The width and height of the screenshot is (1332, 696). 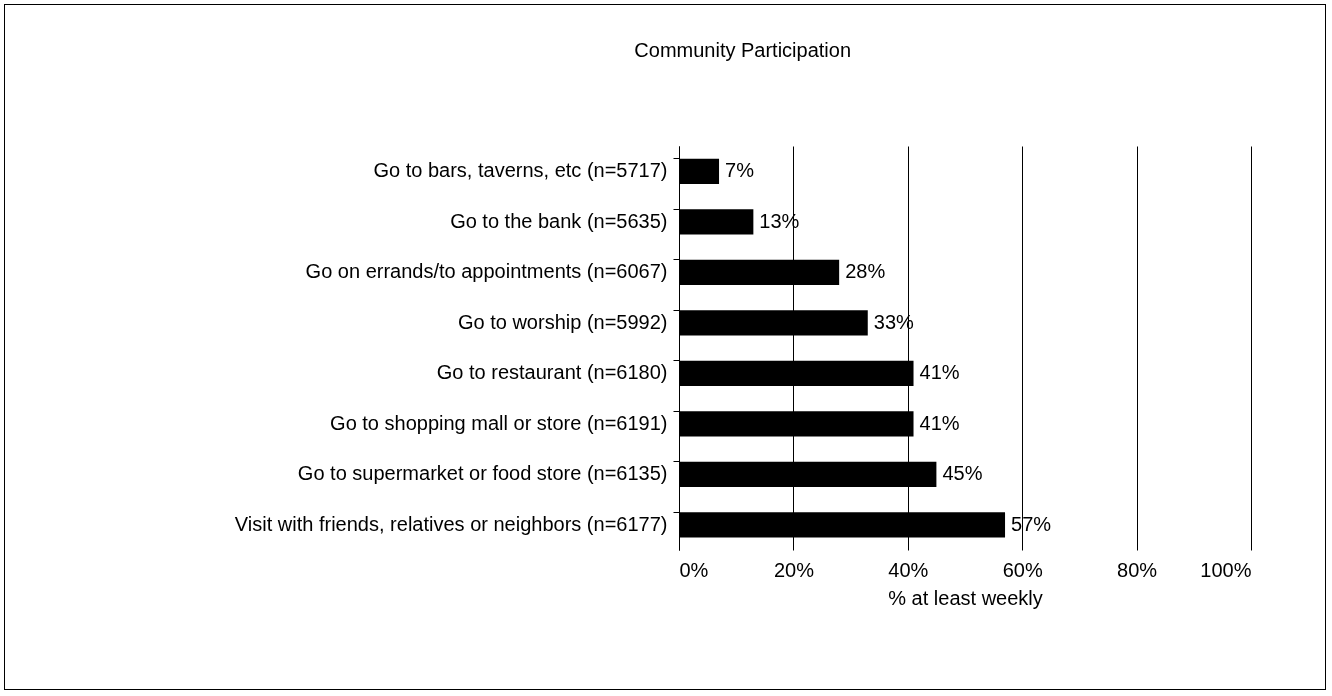 I want to click on y-tick-label: Go to the bank (n=5635), so click(x=559, y=220).